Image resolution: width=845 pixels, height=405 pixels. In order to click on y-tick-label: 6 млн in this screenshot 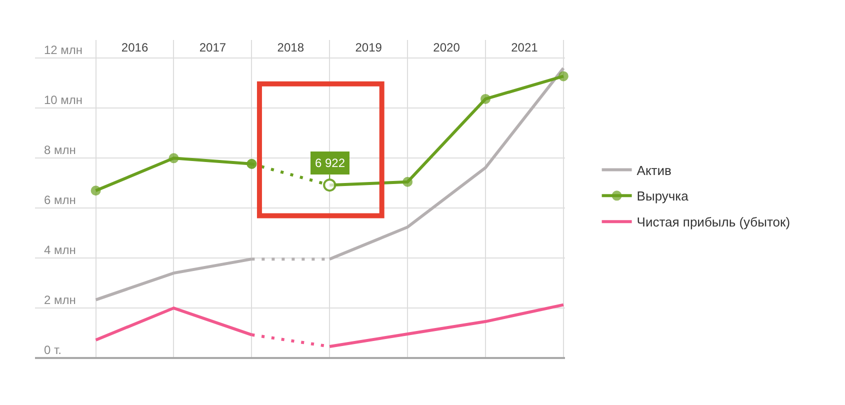, I will do `click(60, 199)`.